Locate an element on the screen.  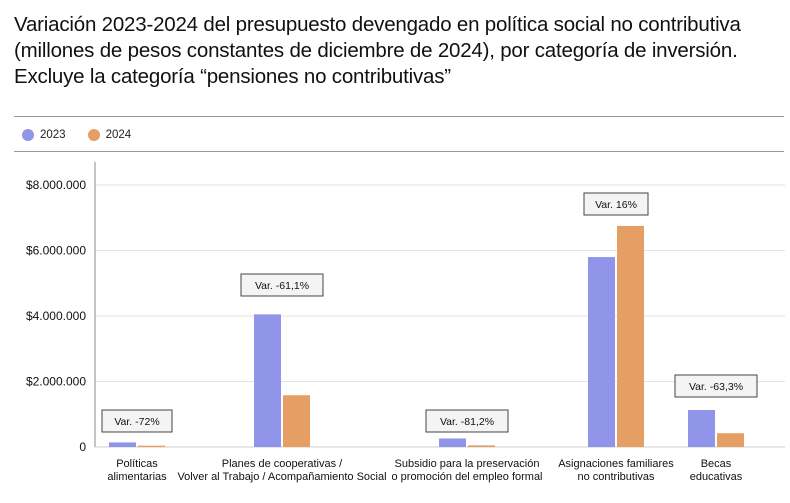
legend-item-2024: 2024 is located at coordinates (109, 135).